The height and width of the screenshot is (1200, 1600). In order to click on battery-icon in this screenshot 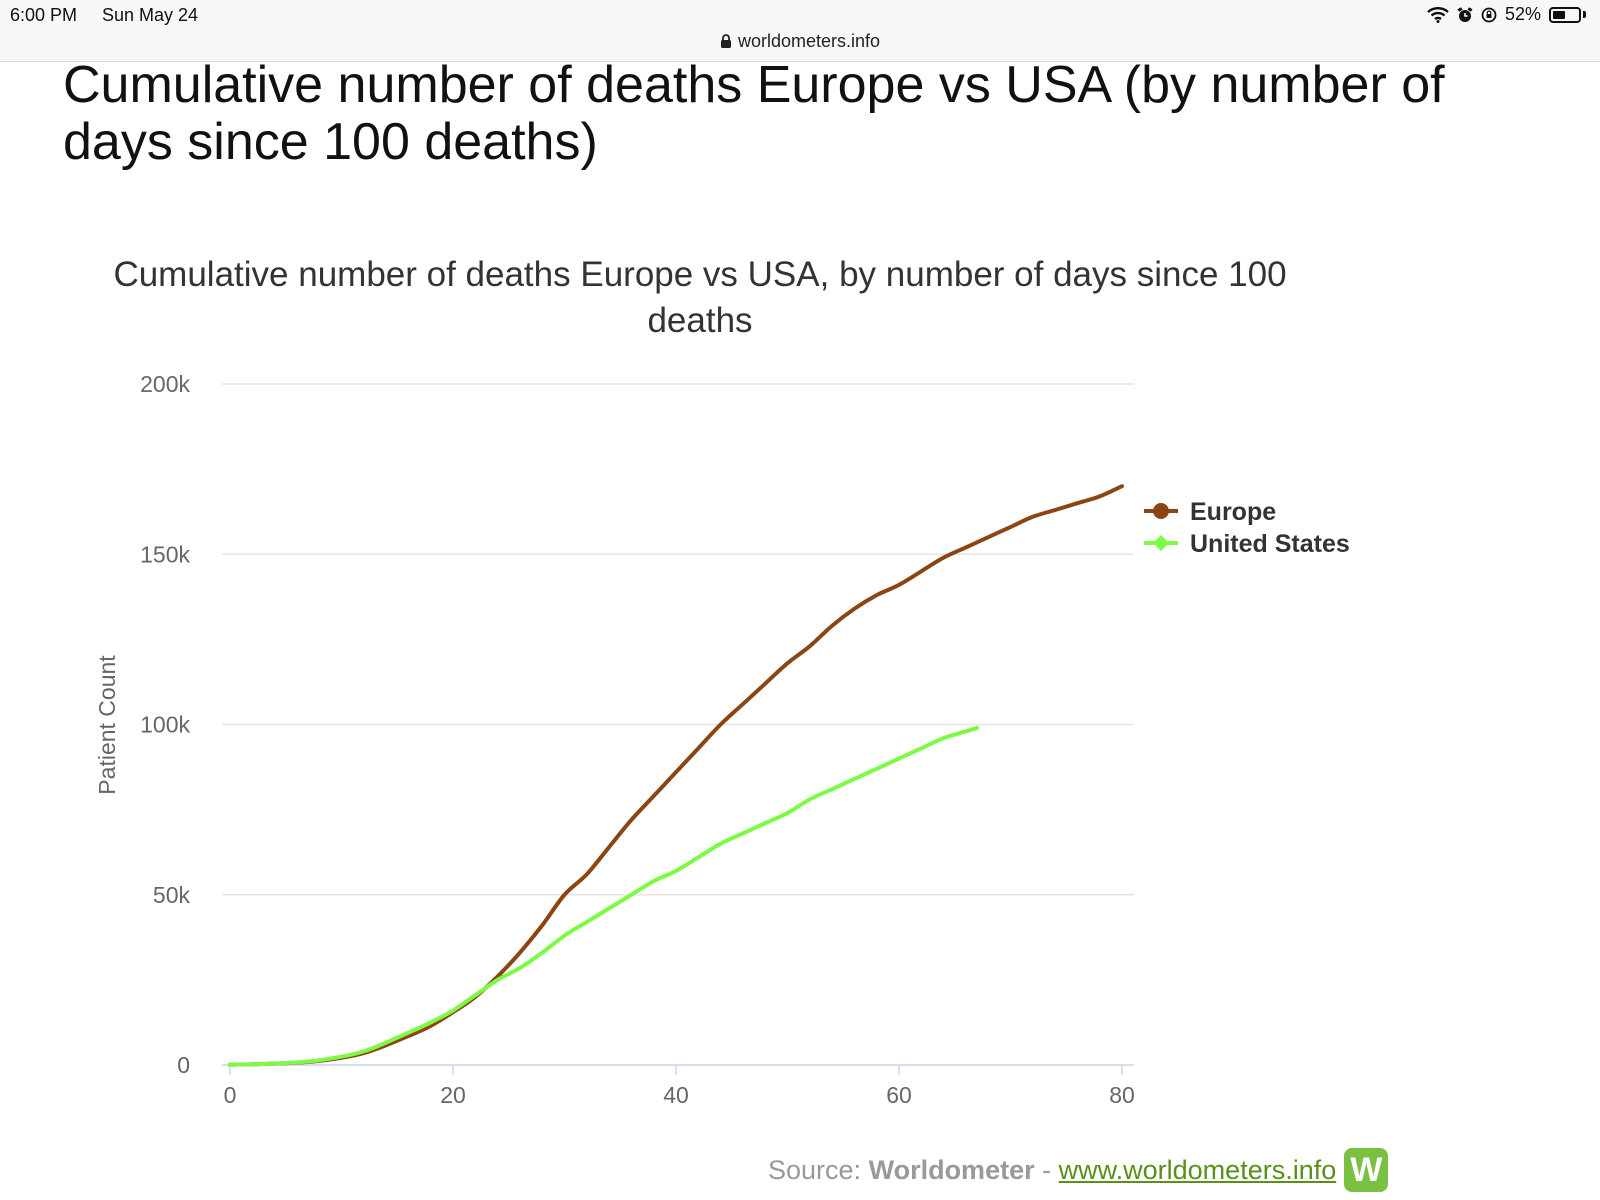, I will do `click(1565, 14)`.